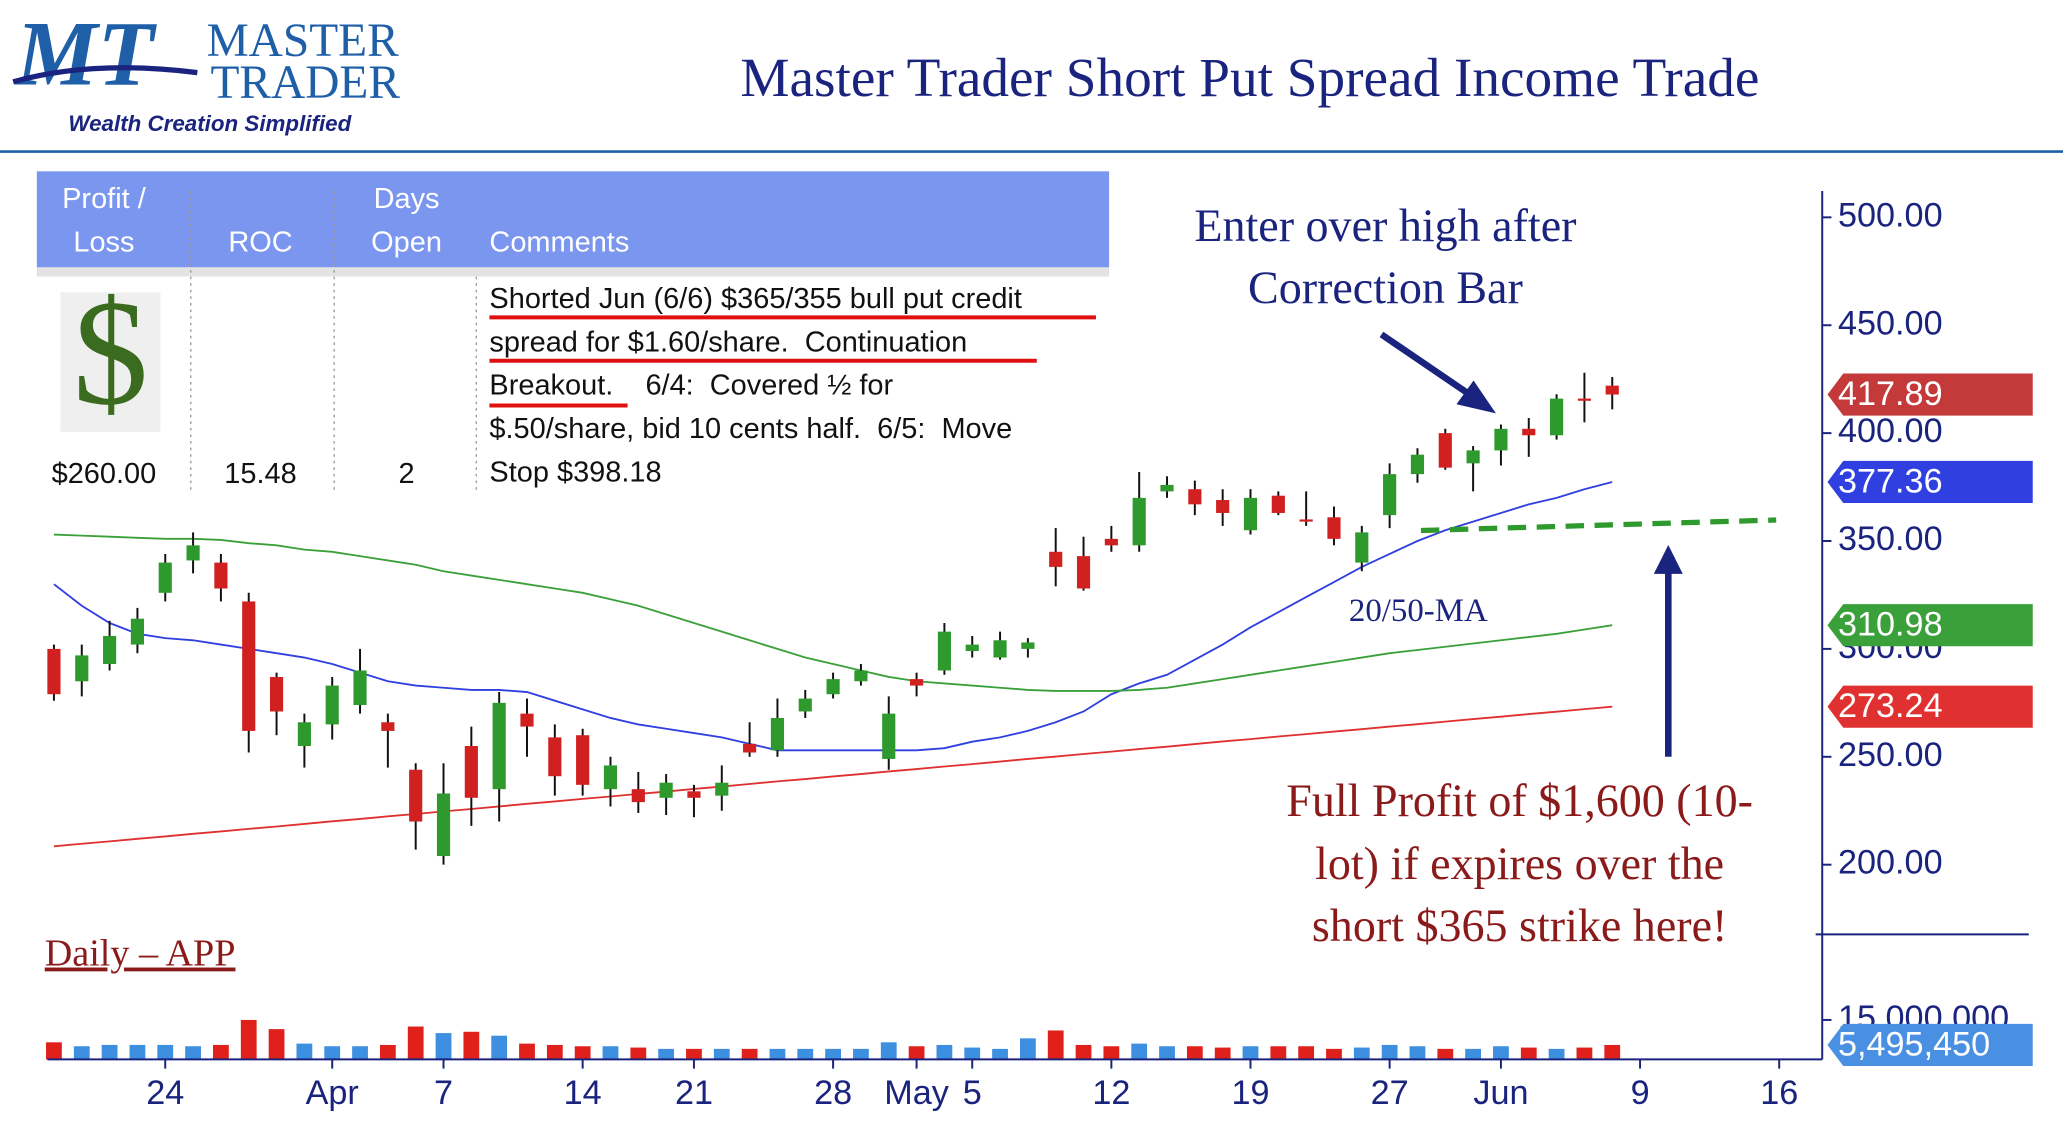 The height and width of the screenshot is (1136, 2063). Describe the element at coordinates (260, 474) in the screenshot. I see `cell: 15.48` at that location.